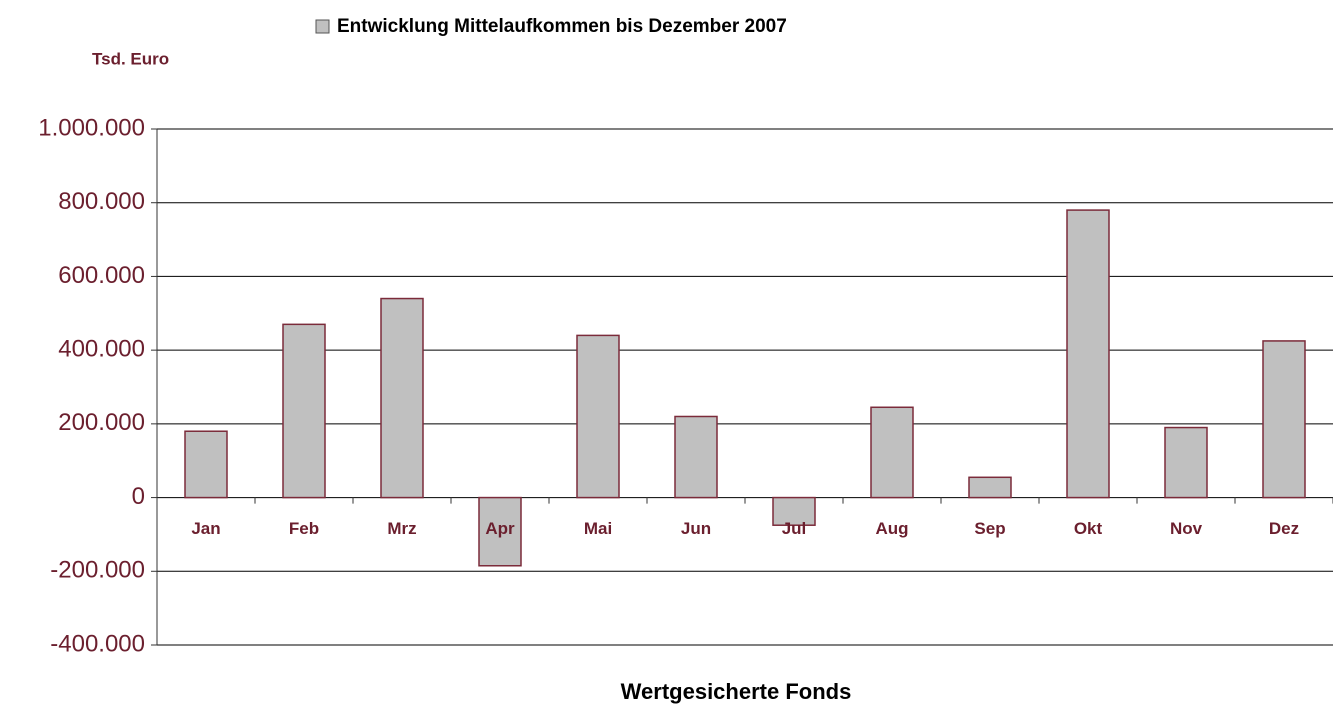 The height and width of the screenshot is (707, 1333). I want to click on x-tick-label: Okt, so click(1088, 528).